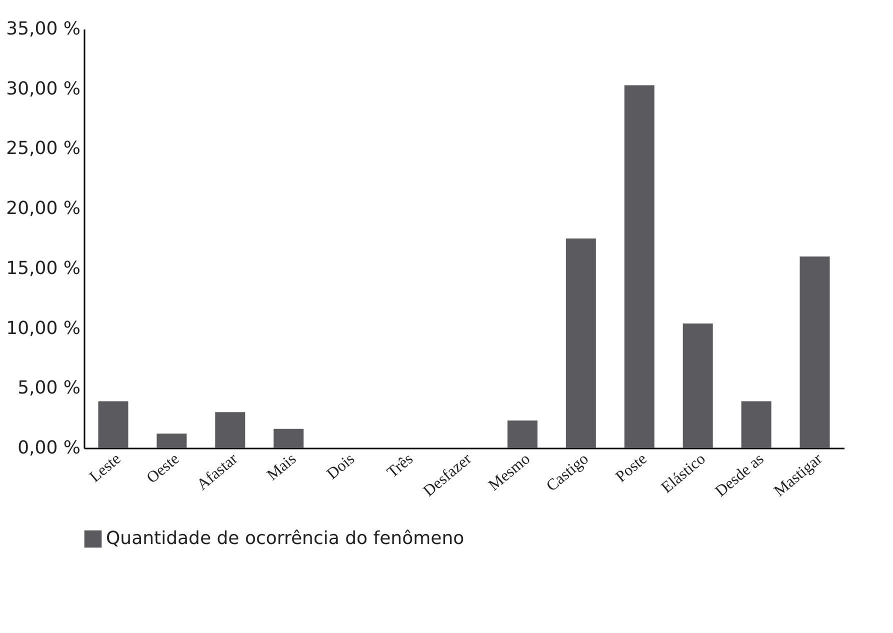  What do you see at coordinates (341, 466) in the screenshot?
I see `x-tick-label: Dois` at bounding box center [341, 466].